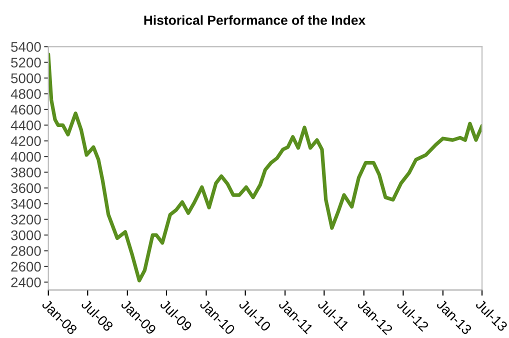 This screenshot has height=338, width=509. What do you see at coordinates (25, 125) in the screenshot?
I see `y-tick-label: 4400` at bounding box center [25, 125].